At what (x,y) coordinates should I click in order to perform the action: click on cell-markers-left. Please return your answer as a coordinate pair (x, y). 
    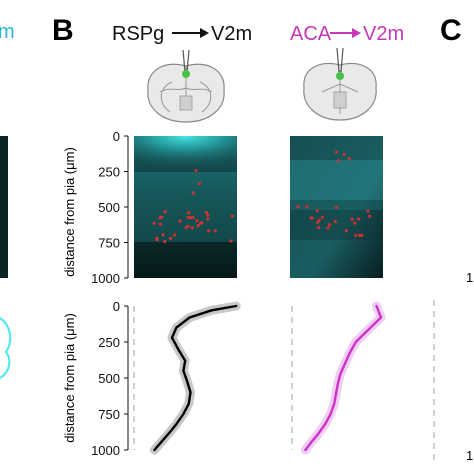
    Looking at the image, I should click on (193, 206).